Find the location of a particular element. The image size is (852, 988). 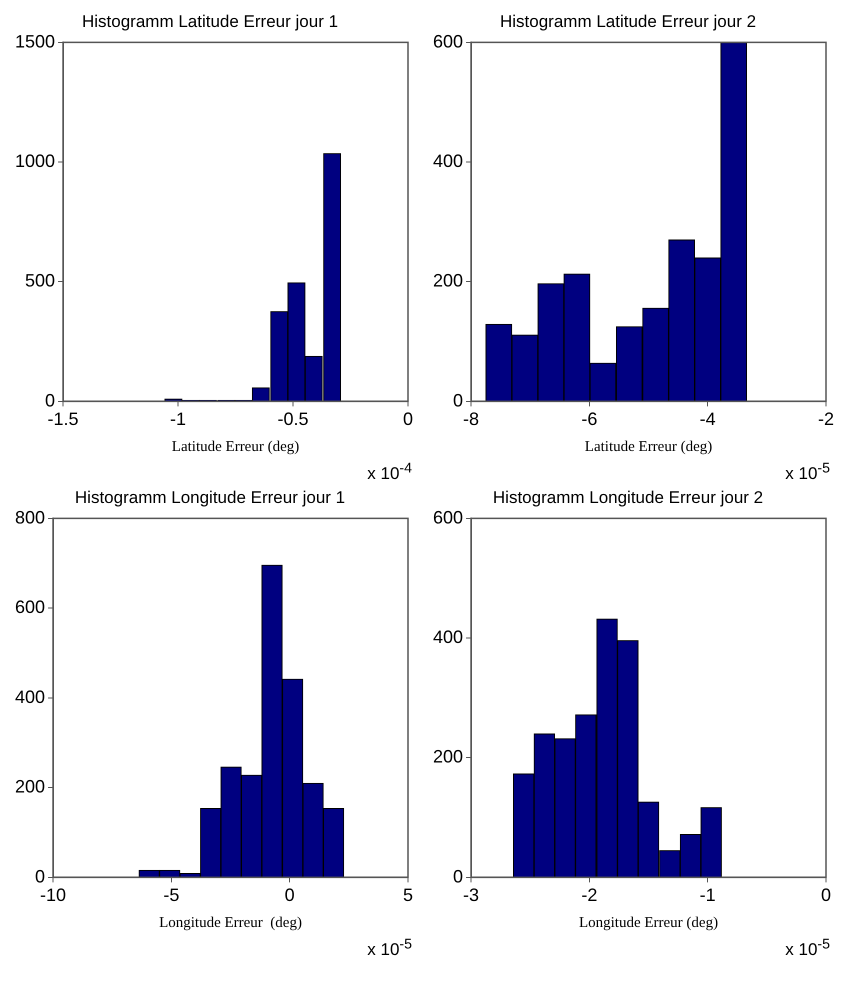

y-tick-label: 800 is located at coordinates (30, 517).